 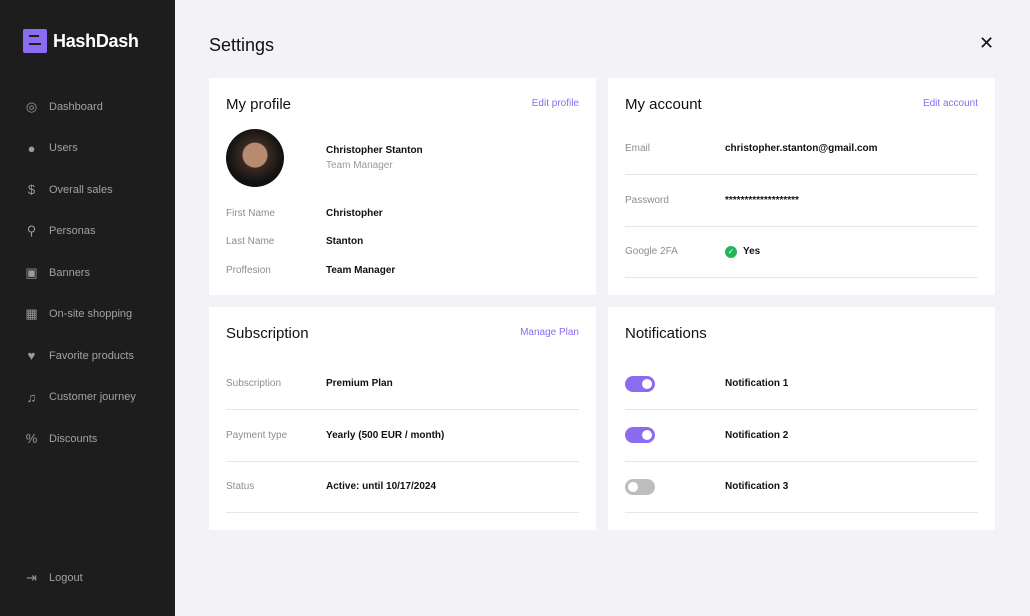 What do you see at coordinates (81, 189) in the screenshot?
I see `sidebar-item-label: Overall sales` at bounding box center [81, 189].